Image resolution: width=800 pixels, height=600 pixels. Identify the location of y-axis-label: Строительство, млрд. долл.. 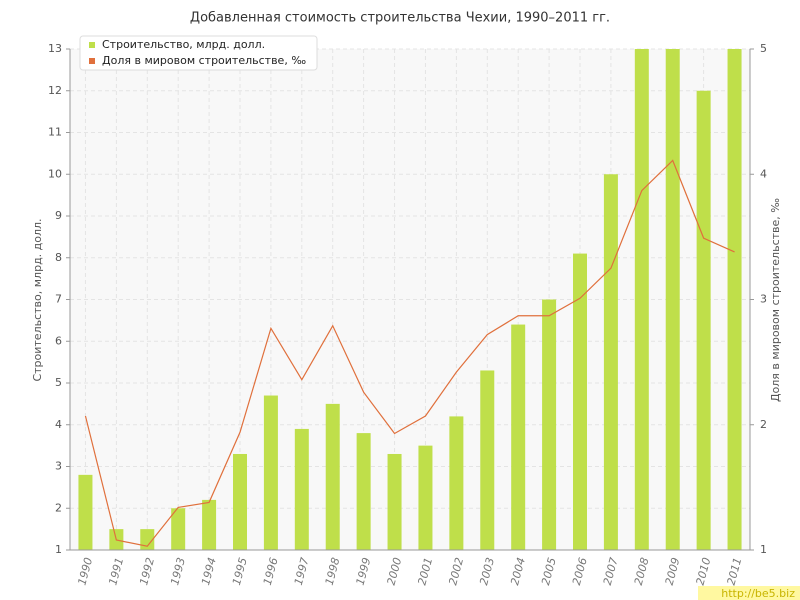
(37, 299).